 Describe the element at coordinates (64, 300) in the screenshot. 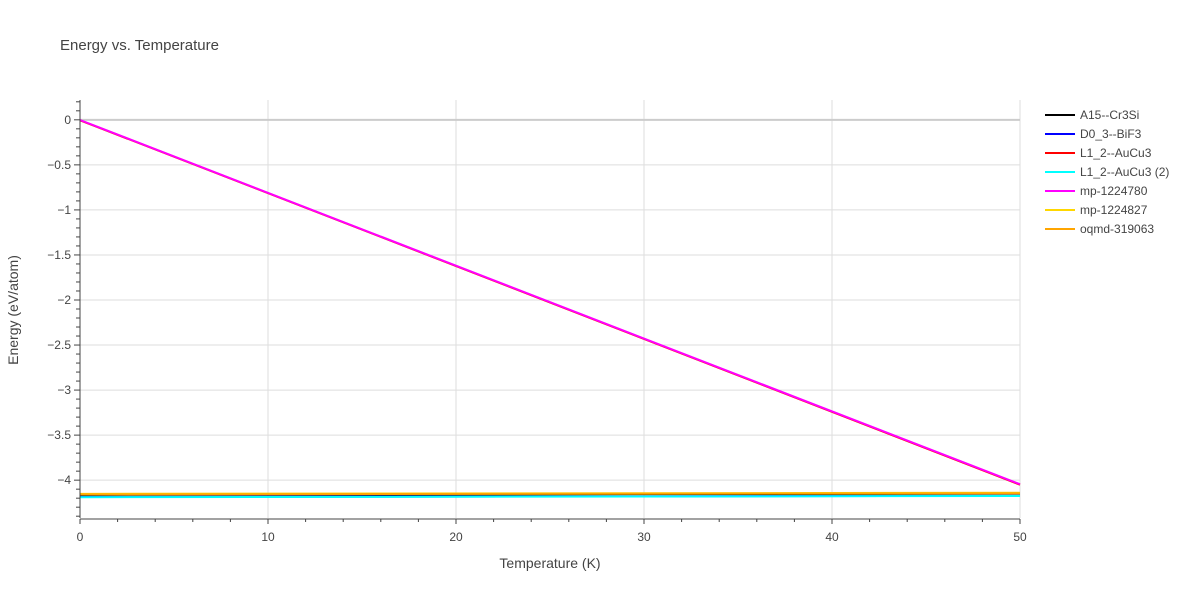

I see `y-tick-label: −2` at that location.